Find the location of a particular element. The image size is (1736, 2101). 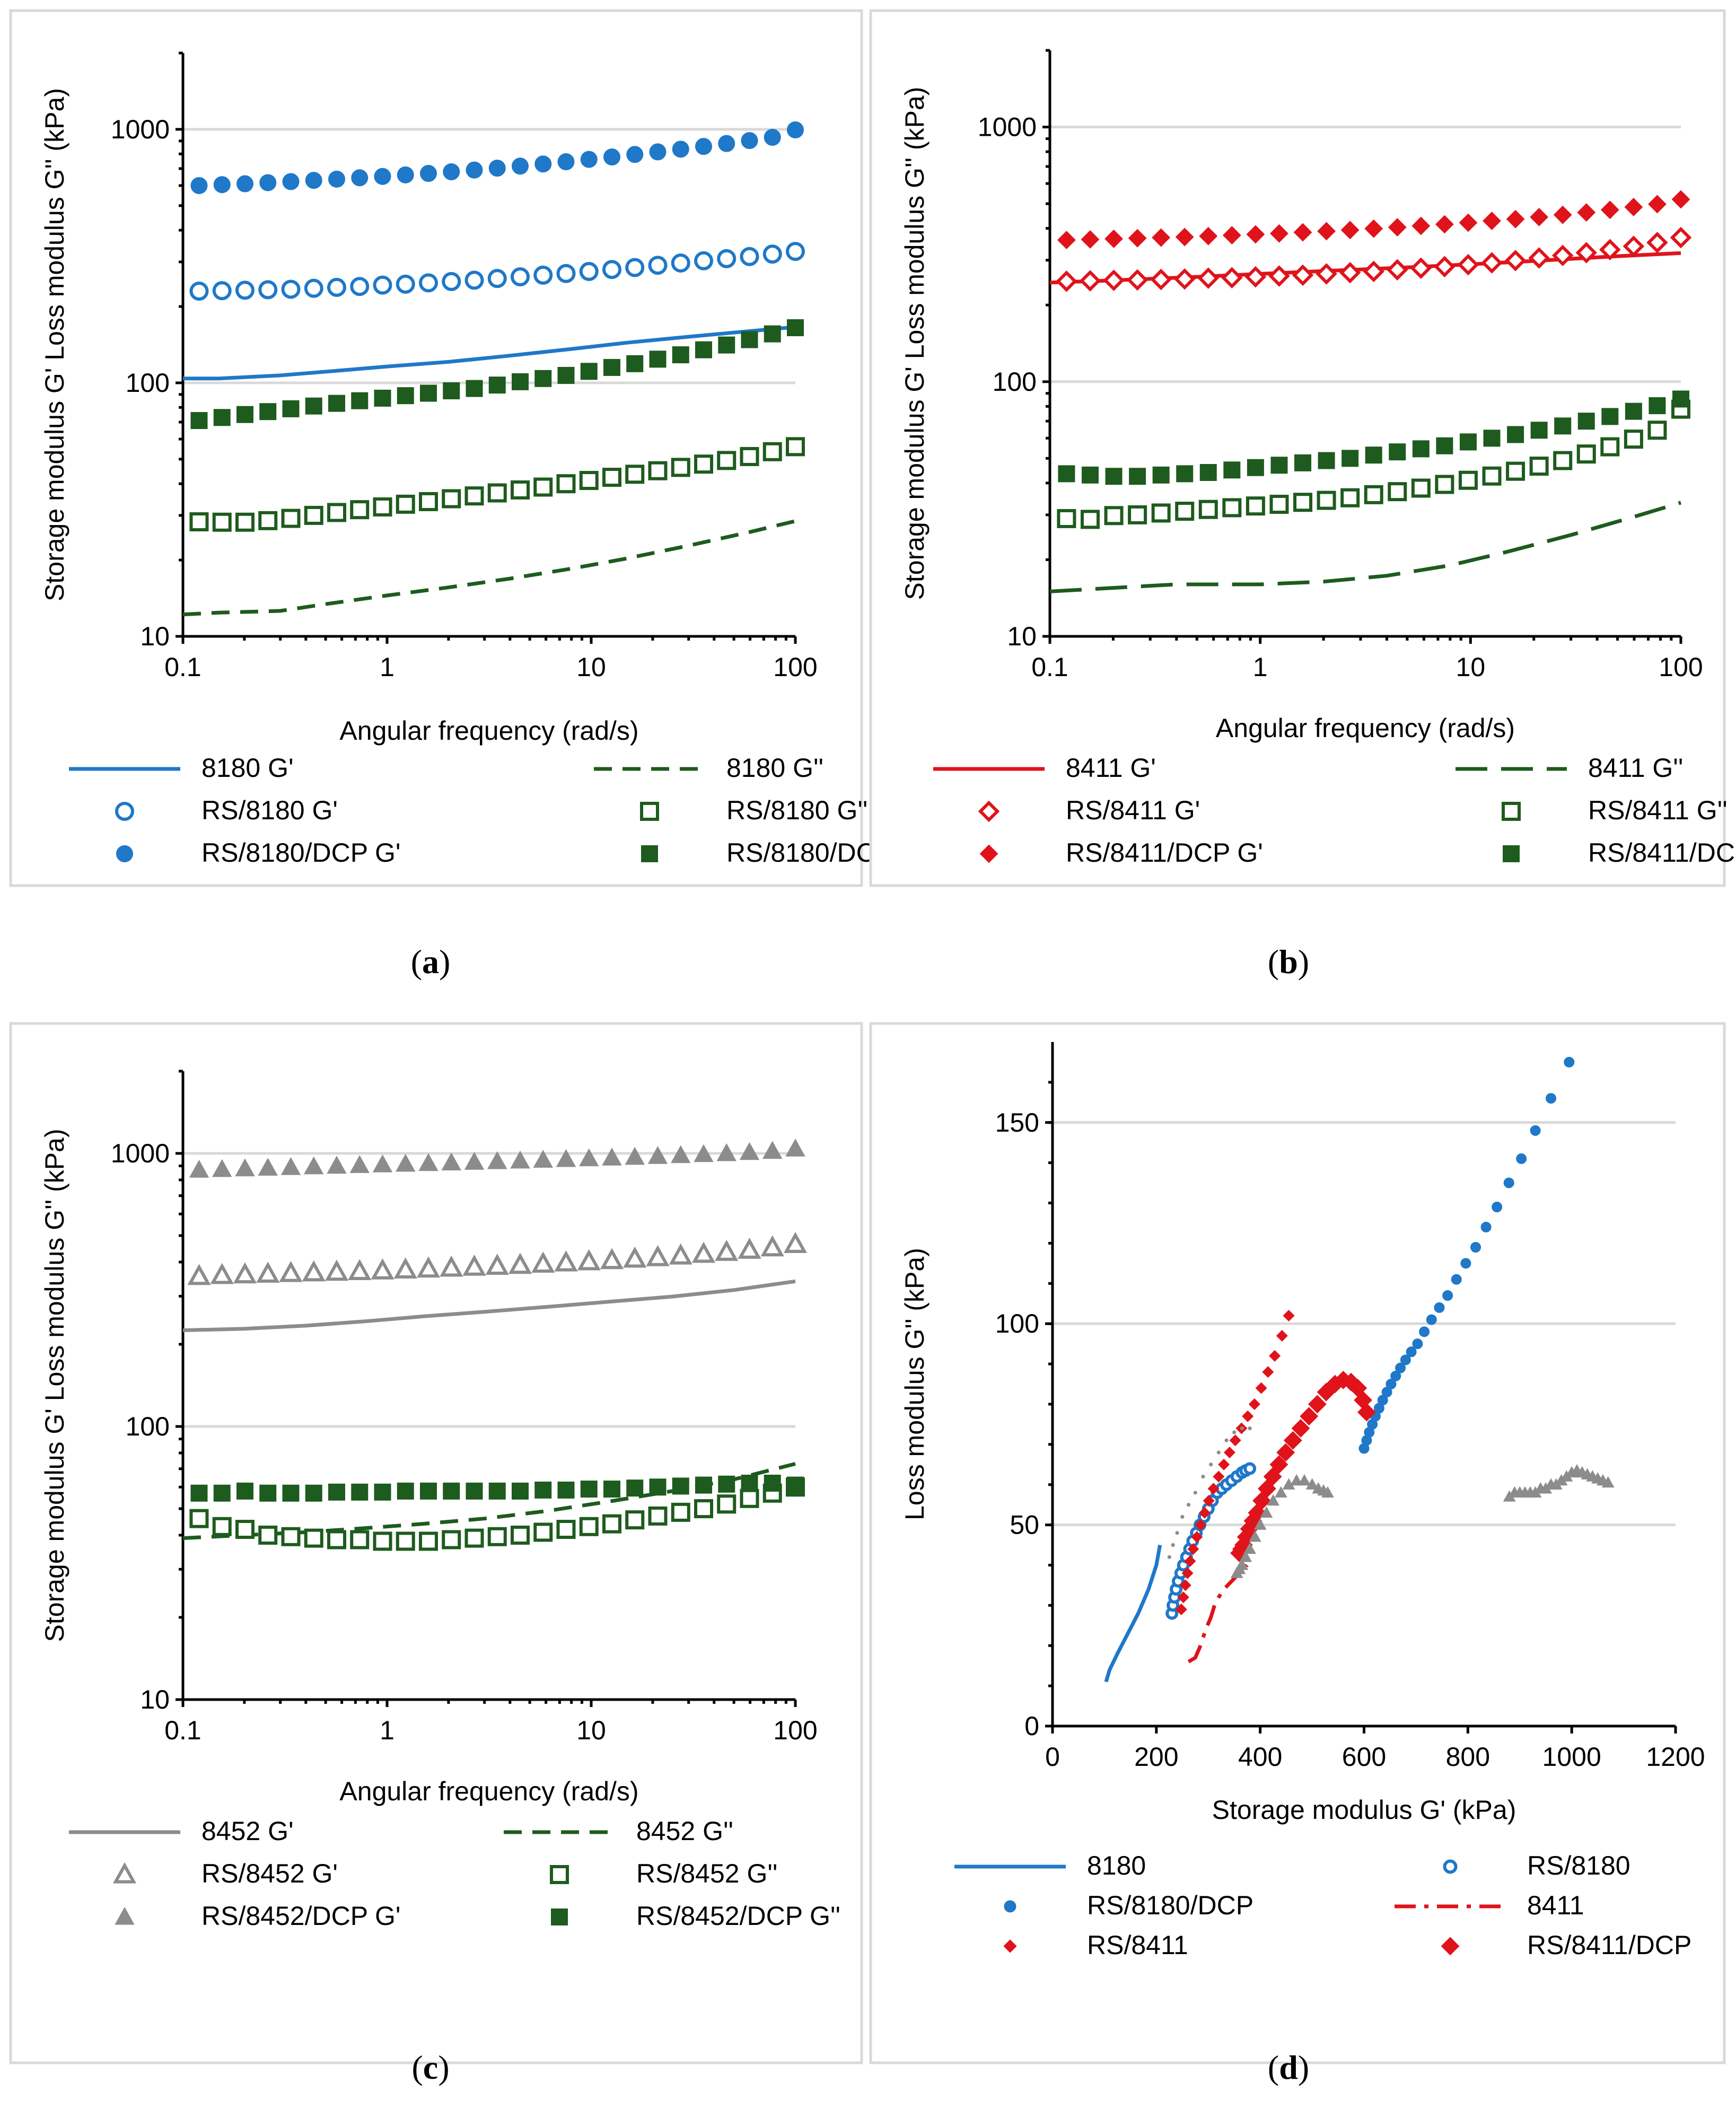

series-rs-8452-g- is located at coordinates (497, 1258).